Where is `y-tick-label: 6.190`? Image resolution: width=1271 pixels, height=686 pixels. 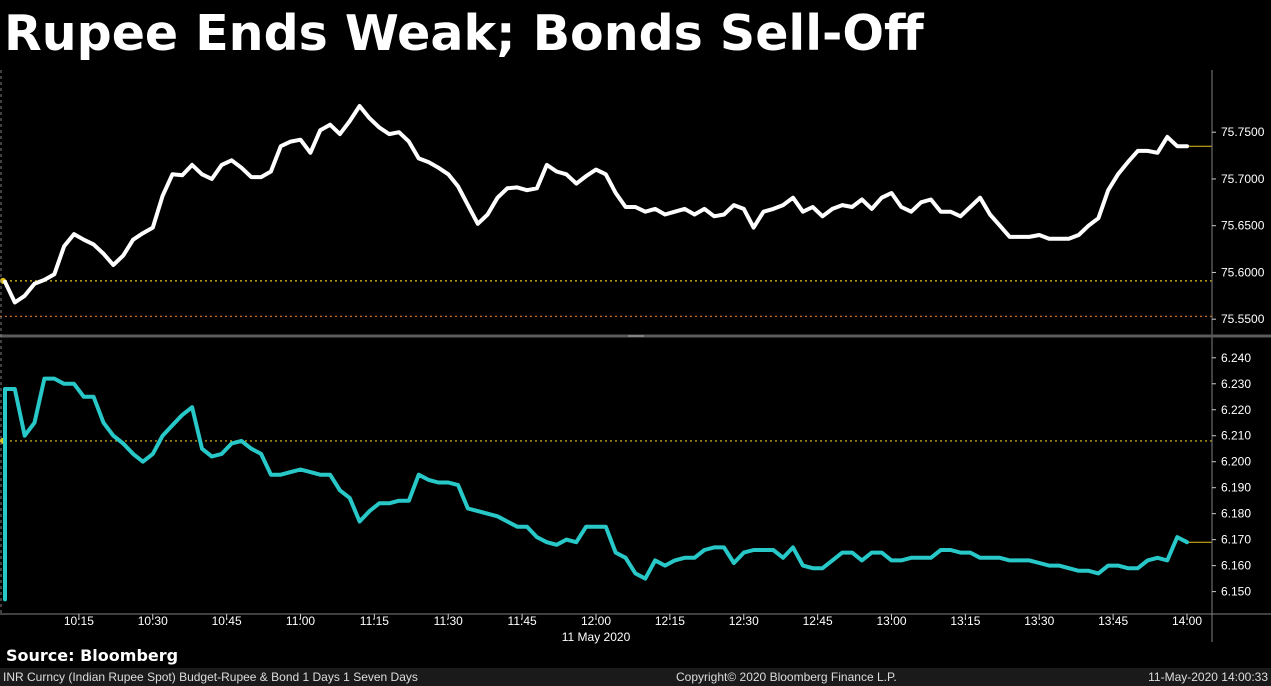 y-tick-label: 6.190 is located at coordinates (1236, 488).